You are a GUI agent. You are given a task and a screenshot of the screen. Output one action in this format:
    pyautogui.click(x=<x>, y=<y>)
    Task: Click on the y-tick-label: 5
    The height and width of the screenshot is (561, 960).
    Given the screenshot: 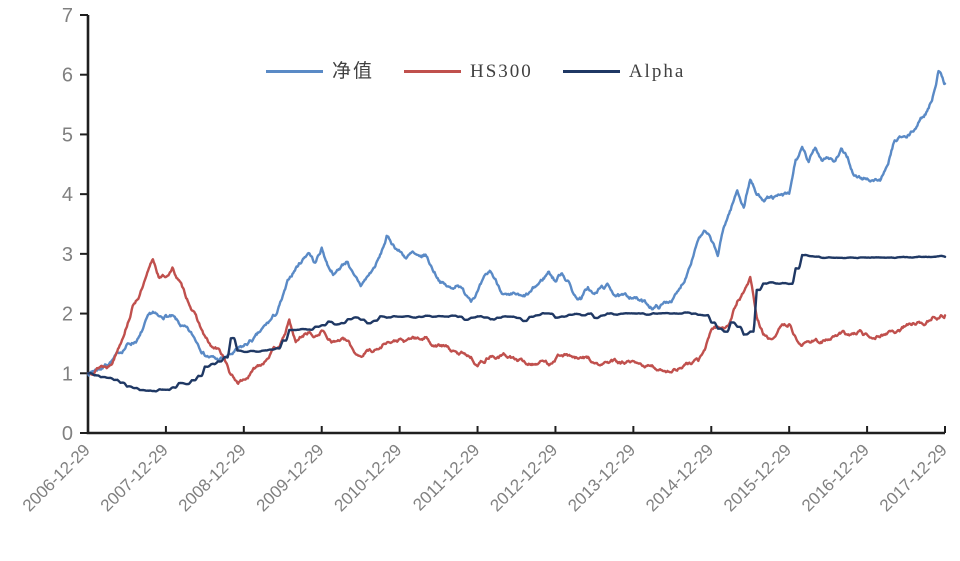 What is the action you would take?
    pyautogui.click(x=67, y=135)
    